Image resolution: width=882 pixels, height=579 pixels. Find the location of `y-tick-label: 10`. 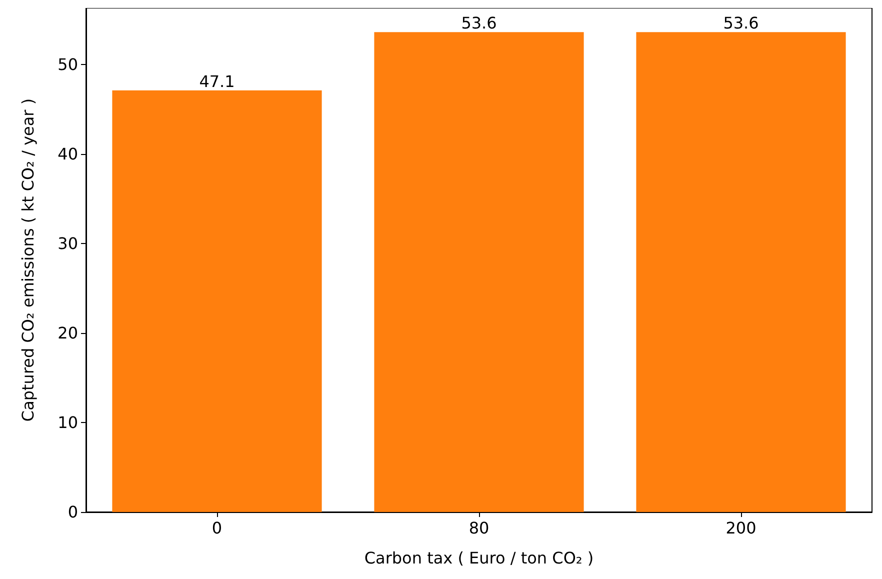

y-tick-label: 10 is located at coordinates (68, 422).